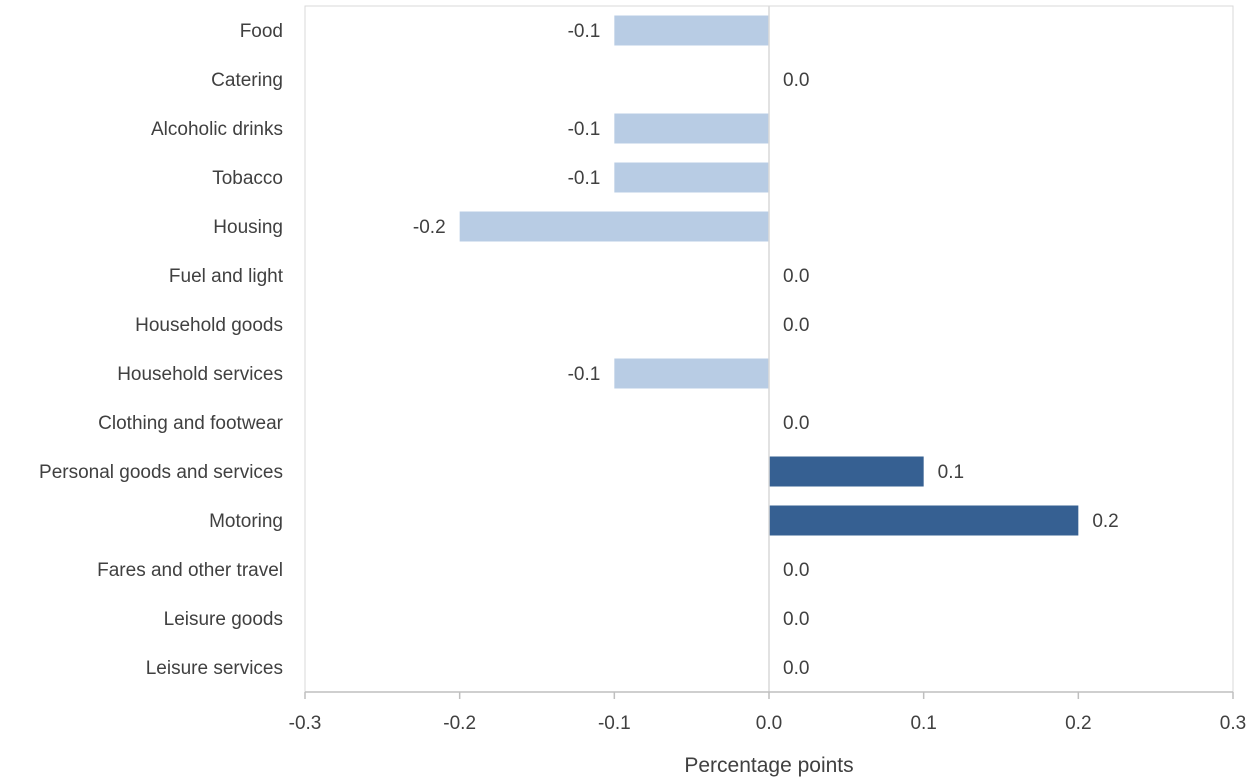 The height and width of the screenshot is (780, 1251). Describe the element at coordinates (614, 723) in the screenshot. I see `x-tick-label: -0.1` at that location.